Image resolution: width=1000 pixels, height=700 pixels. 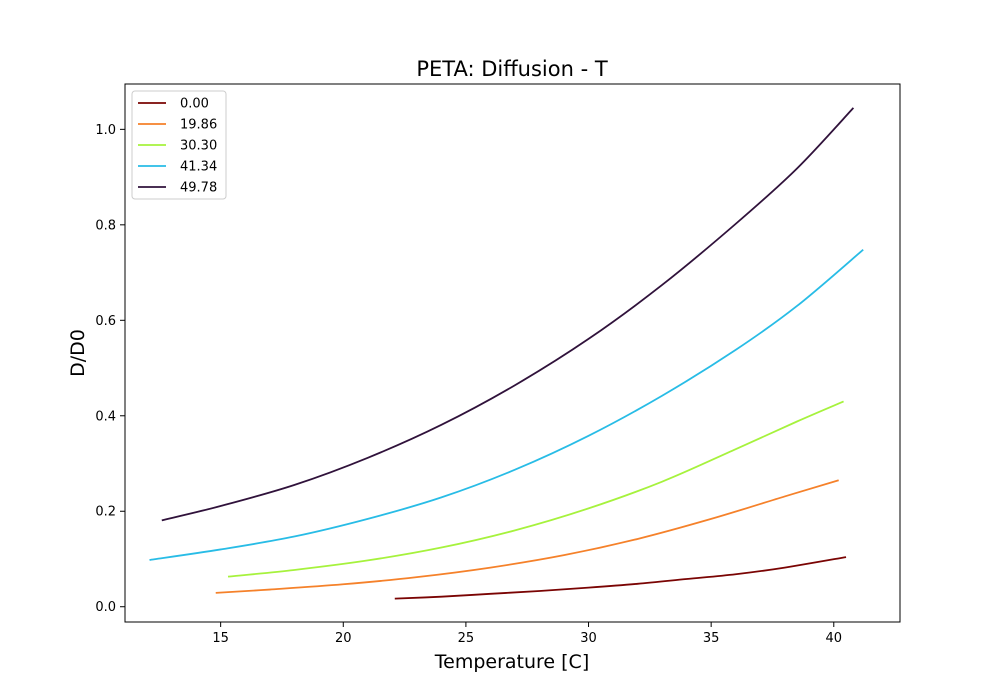 What do you see at coordinates (834, 638) in the screenshot?
I see `x-tick-label: 40` at bounding box center [834, 638].